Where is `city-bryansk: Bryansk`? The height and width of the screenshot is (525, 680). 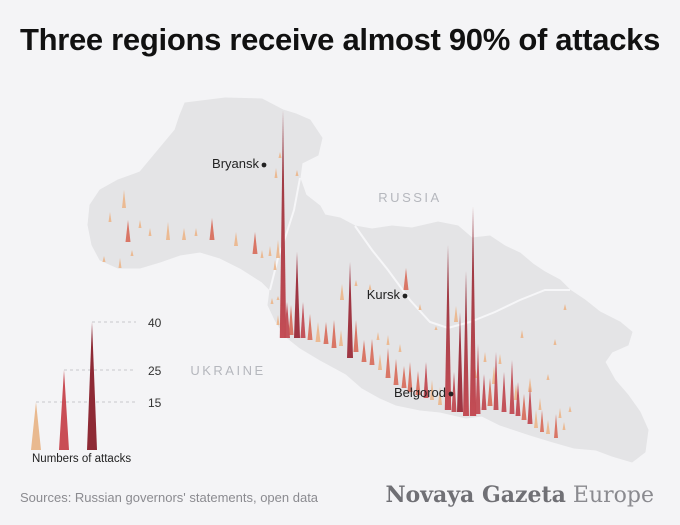 city-bryansk: Bryansk is located at coordinates (239, 163).